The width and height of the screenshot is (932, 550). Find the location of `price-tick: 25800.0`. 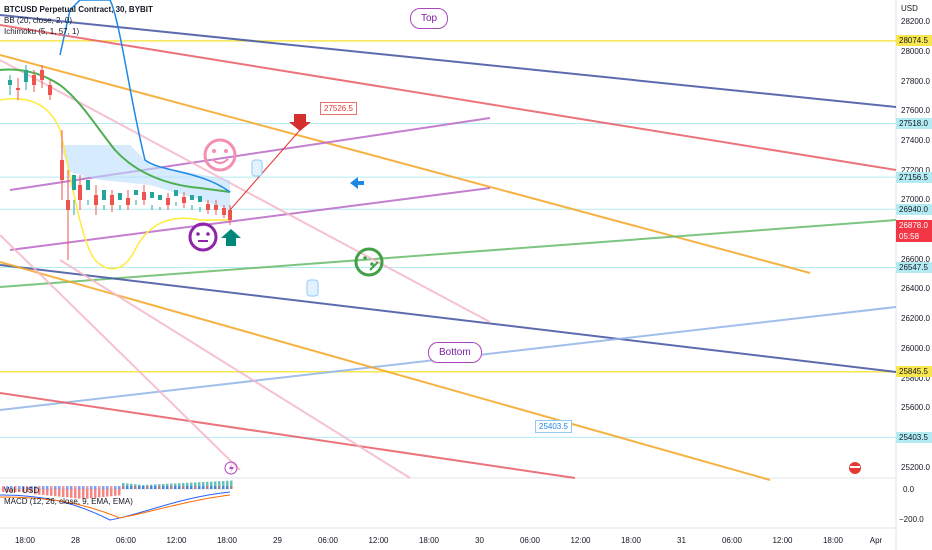

price-tick: 25800.0 is located at coordinates (915, 378).